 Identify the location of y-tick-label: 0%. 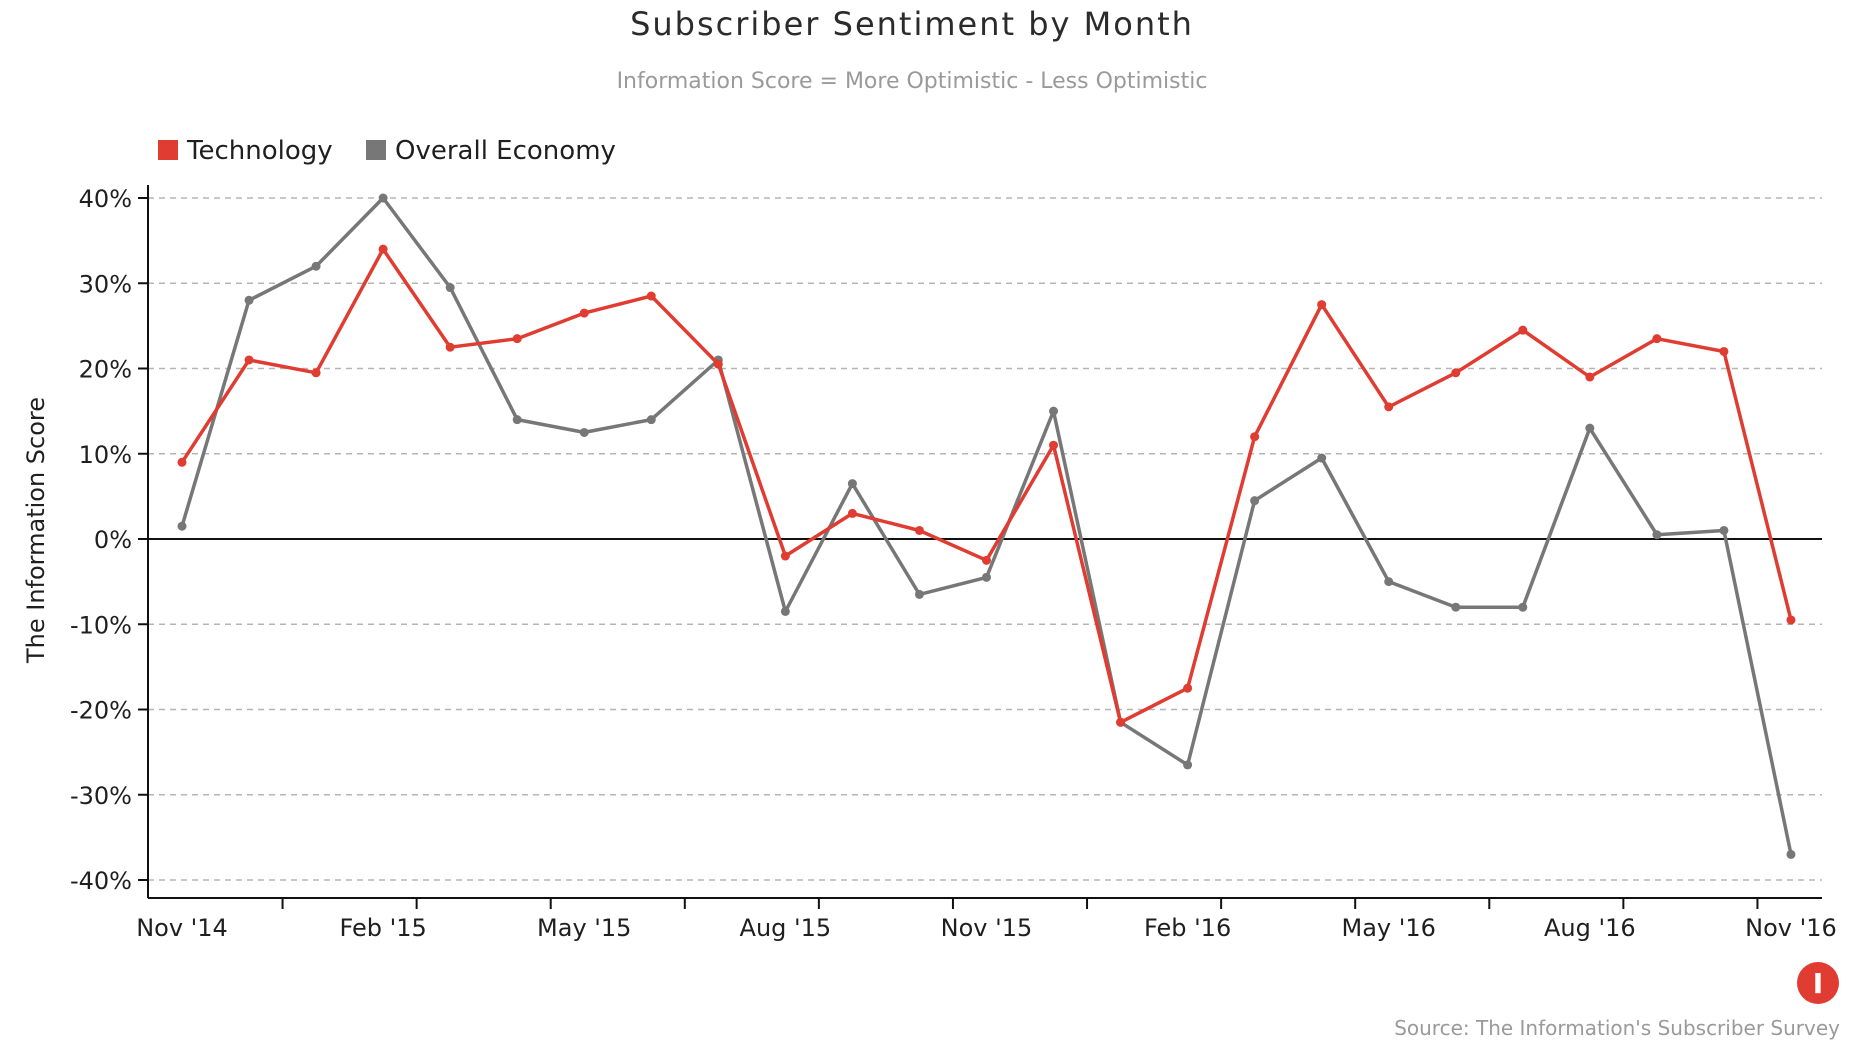
(113, 540).